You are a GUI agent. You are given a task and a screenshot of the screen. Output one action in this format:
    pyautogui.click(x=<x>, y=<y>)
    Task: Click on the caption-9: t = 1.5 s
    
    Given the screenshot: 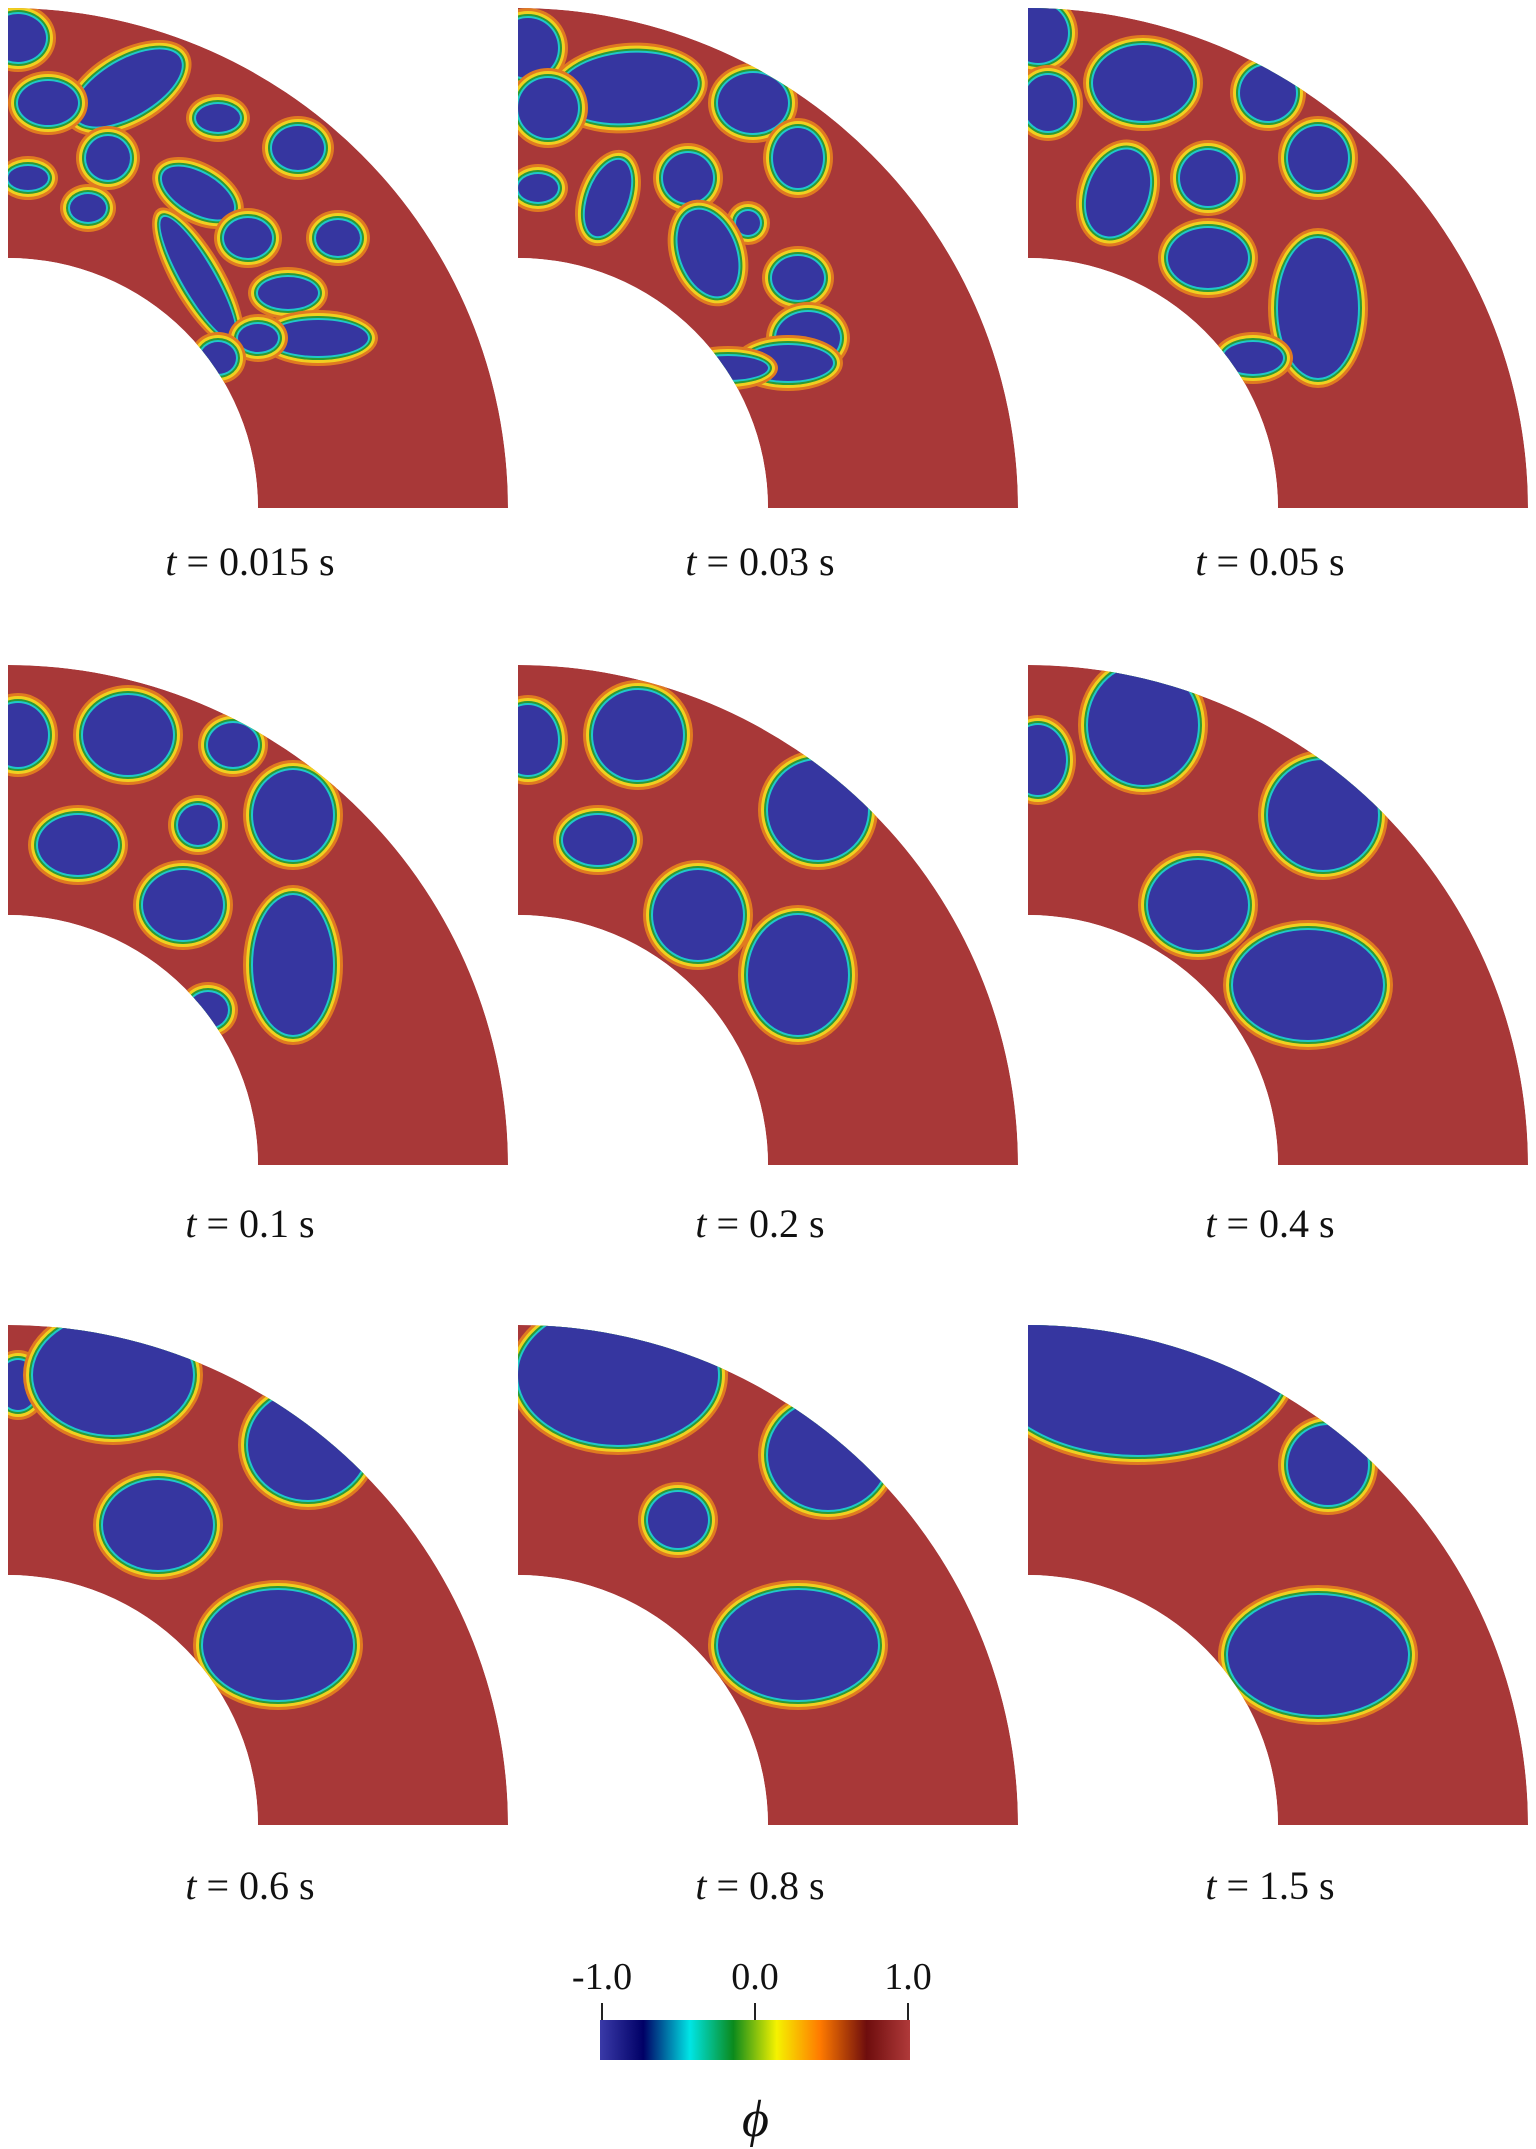 What is the action you would take?
    pyautogui.click(x=1270, y=1885)
    